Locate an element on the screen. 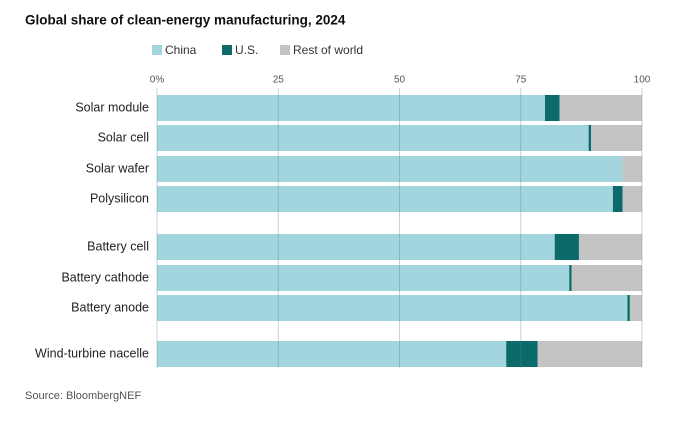 The height and width of the screenshot is (423, 677). legend-label: China is located at coordinates (181, 50).